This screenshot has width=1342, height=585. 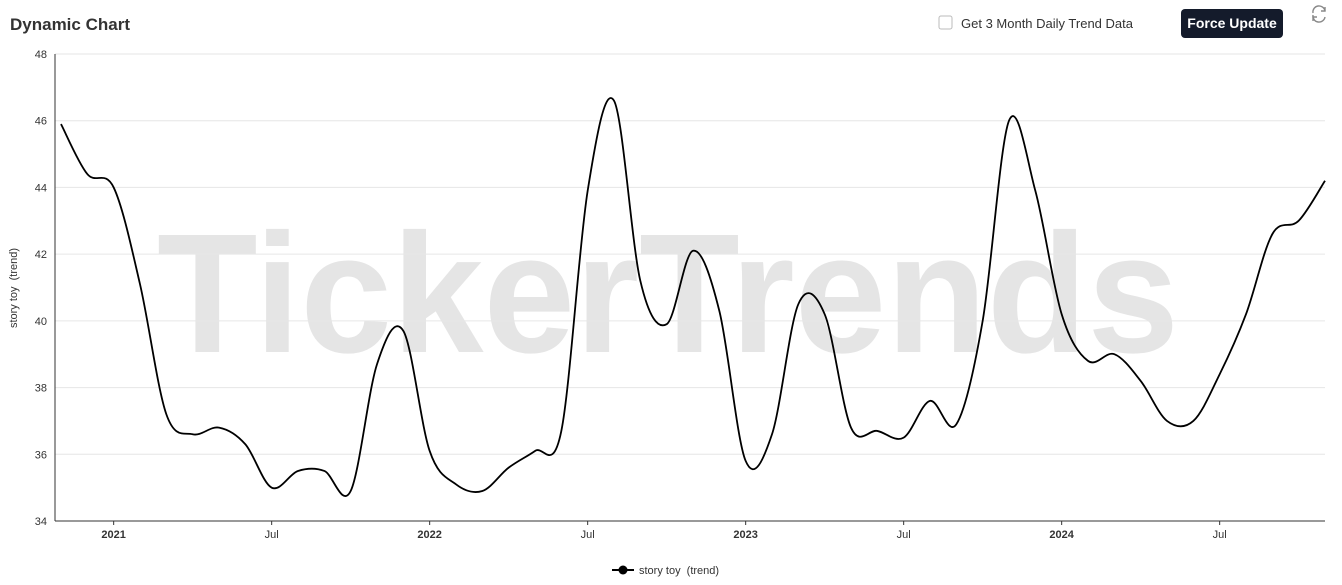 I want to click on checkbox-label: Get 3 Month Daily Trend Data, so click(x=1047, y=23).